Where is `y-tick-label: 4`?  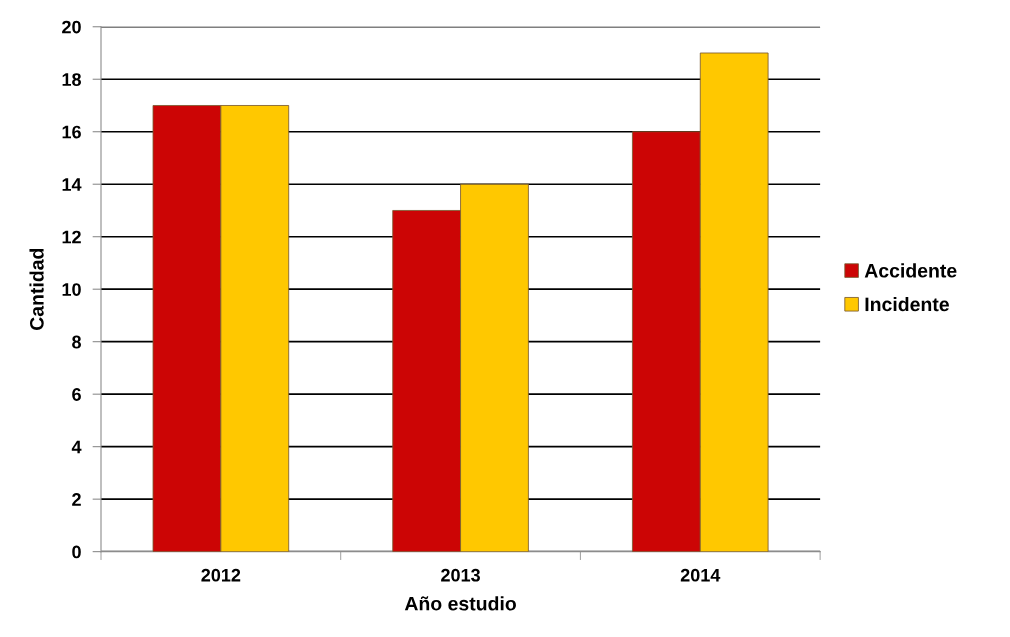
y-tick-label: 4 is located at coordinates (76, 447).